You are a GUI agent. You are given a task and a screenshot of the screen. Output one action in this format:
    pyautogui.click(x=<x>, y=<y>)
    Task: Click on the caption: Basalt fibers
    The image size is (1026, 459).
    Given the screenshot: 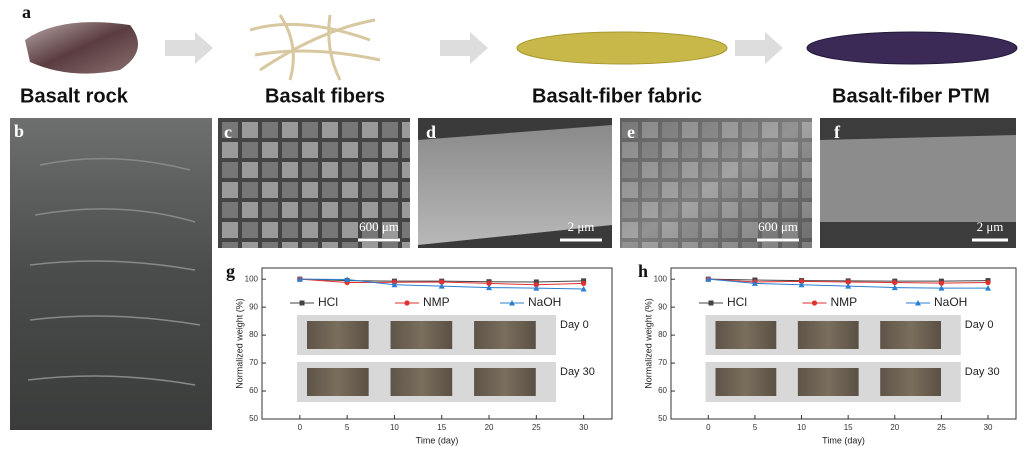 What is the action you would take?
    pyautogui.click(x=325, y=96)
    